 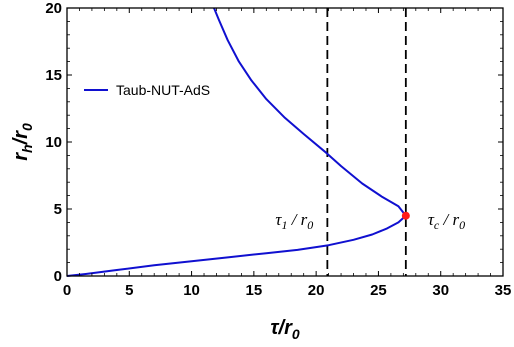 I want to click on x-tick-label: 10, so click(x=191, y=290).